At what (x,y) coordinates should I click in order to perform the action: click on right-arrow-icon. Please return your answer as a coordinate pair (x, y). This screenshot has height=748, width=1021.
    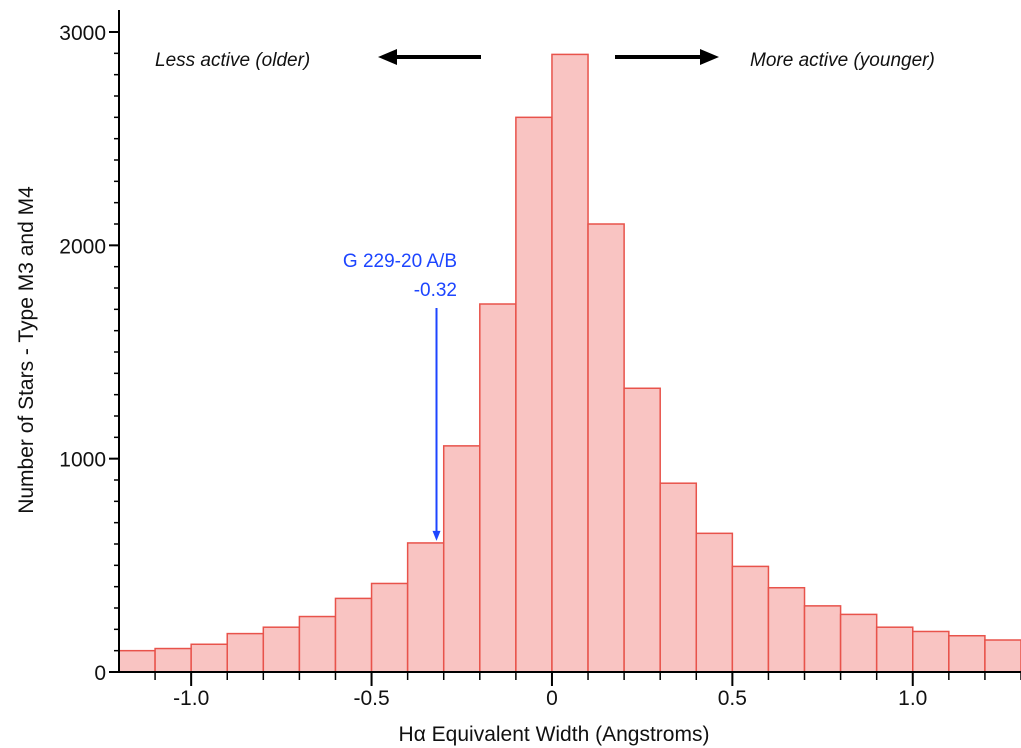
    Looking at the image, I should click on (667, 57).